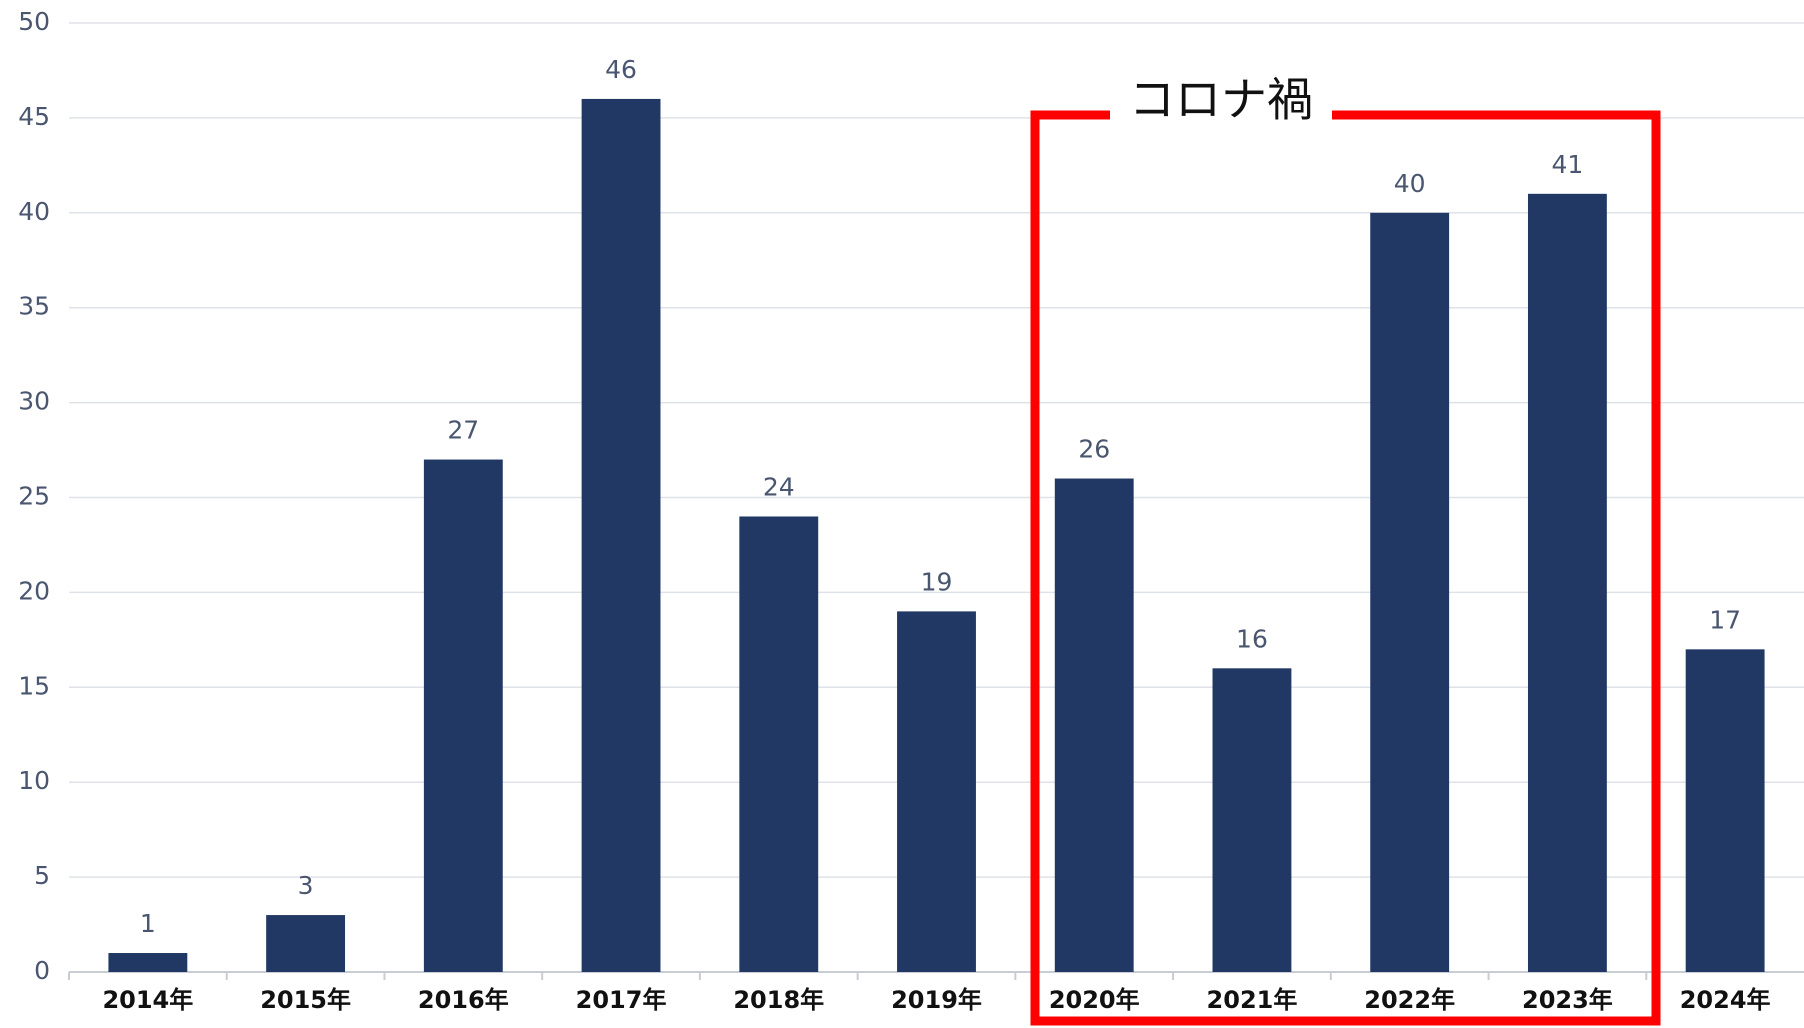  I want to click on x-tick-label: 2014年, so click(147, 1000).